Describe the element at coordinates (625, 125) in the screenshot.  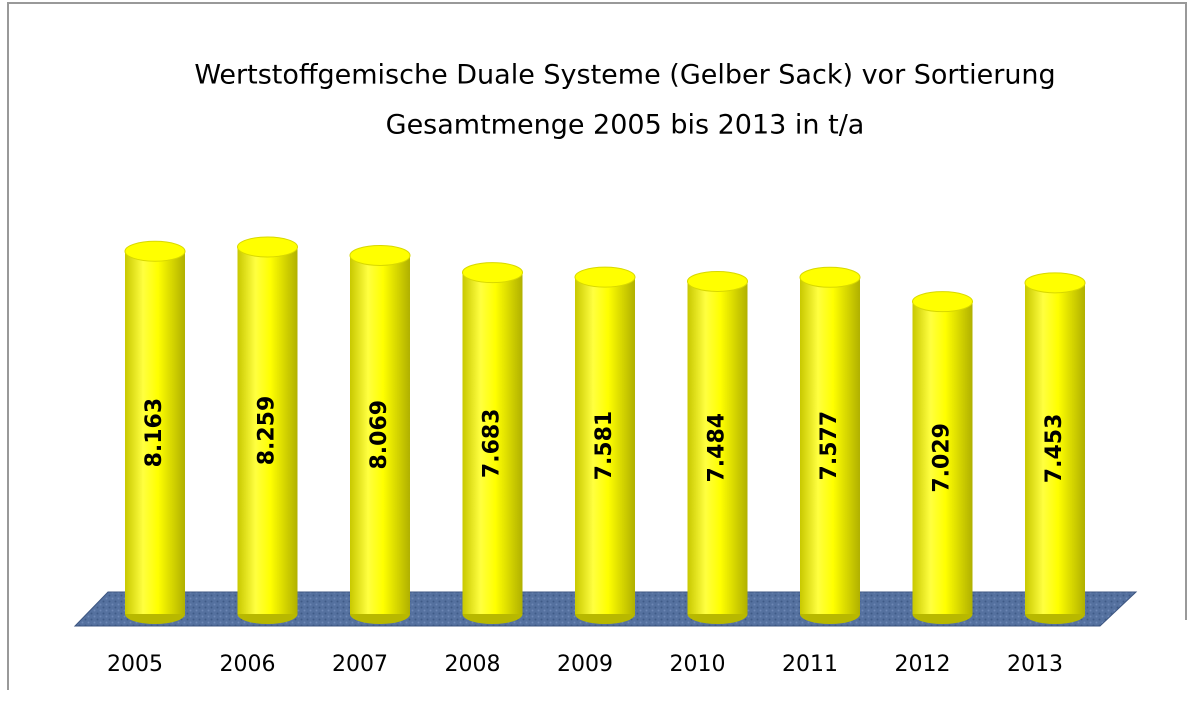
I see `chart-subtitle: Gesamtmenge 2005 bis 2013 in t/a` at that location.